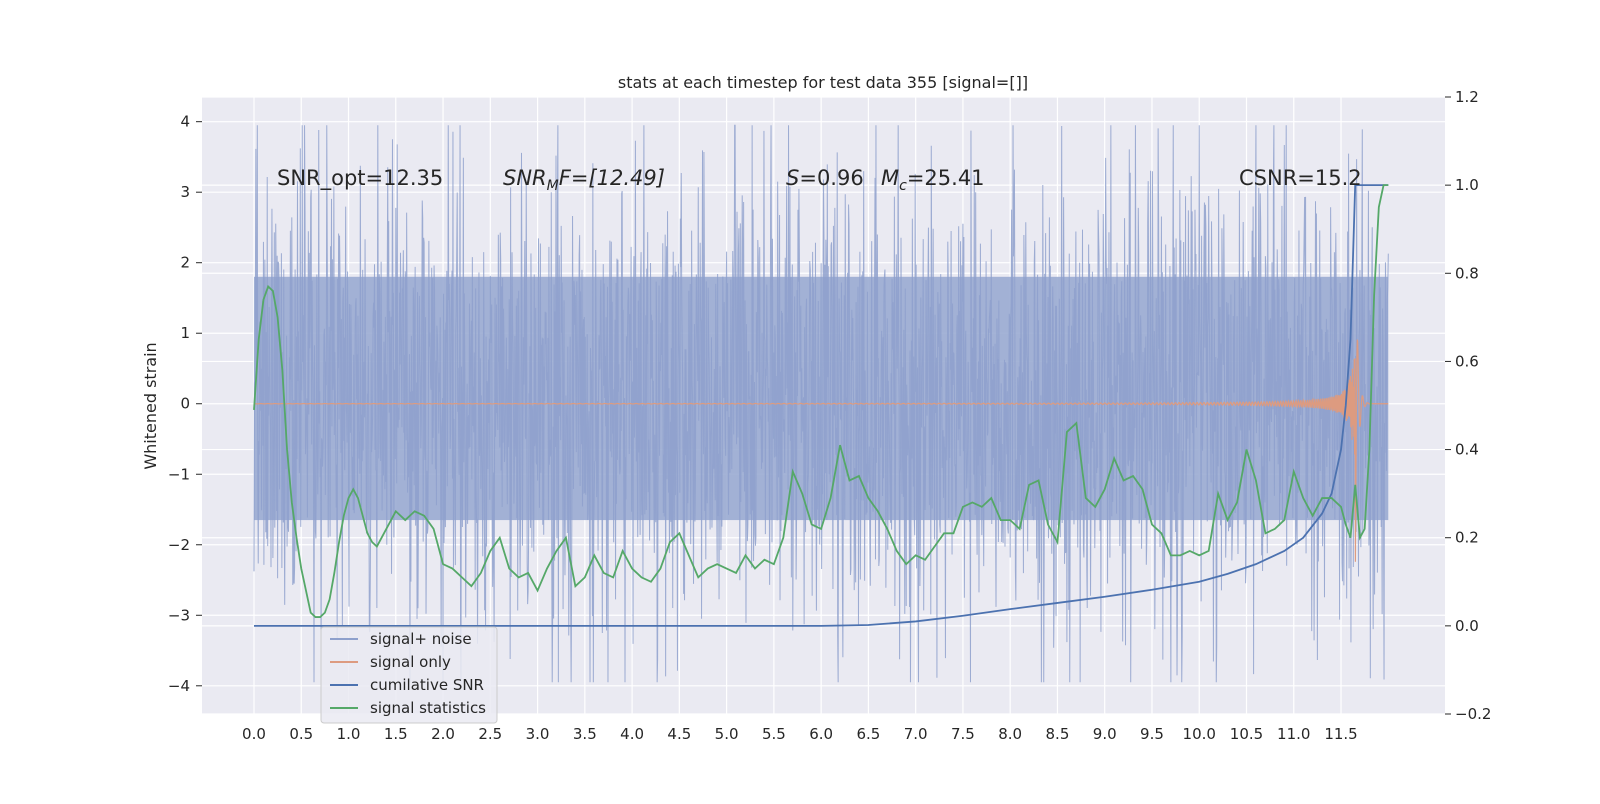  I want to click on annotation-csnr: CSNR=15.2, so click(1300, 178).